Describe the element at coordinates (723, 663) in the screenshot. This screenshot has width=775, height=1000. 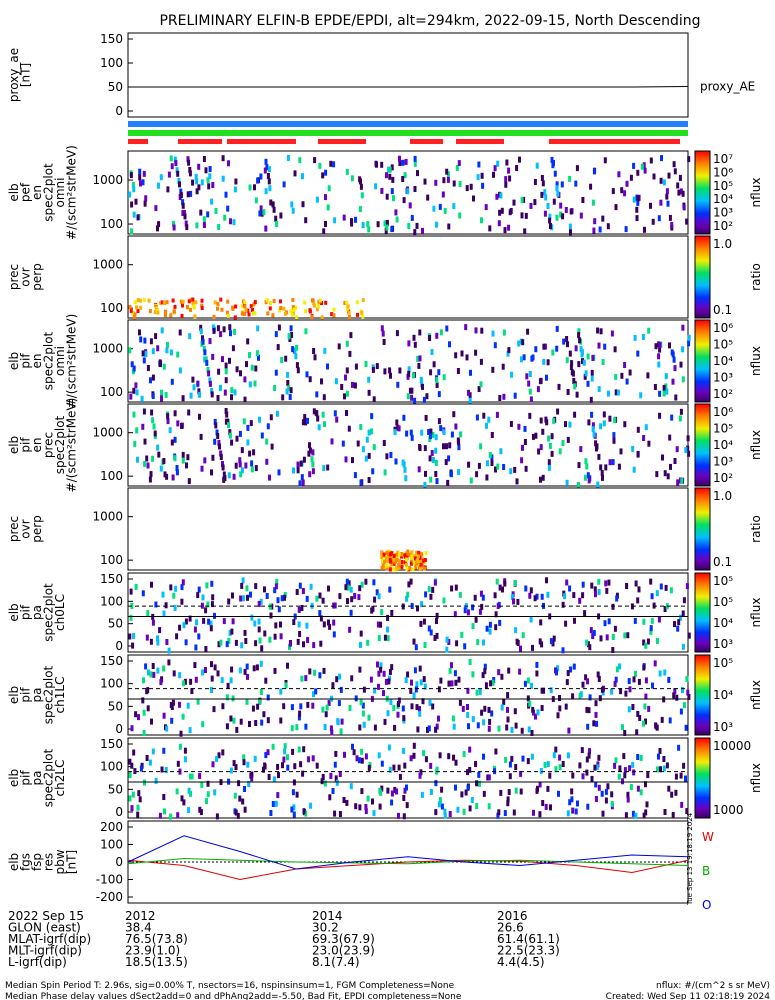
I see `colorbar-label: 10⁵` at that location.